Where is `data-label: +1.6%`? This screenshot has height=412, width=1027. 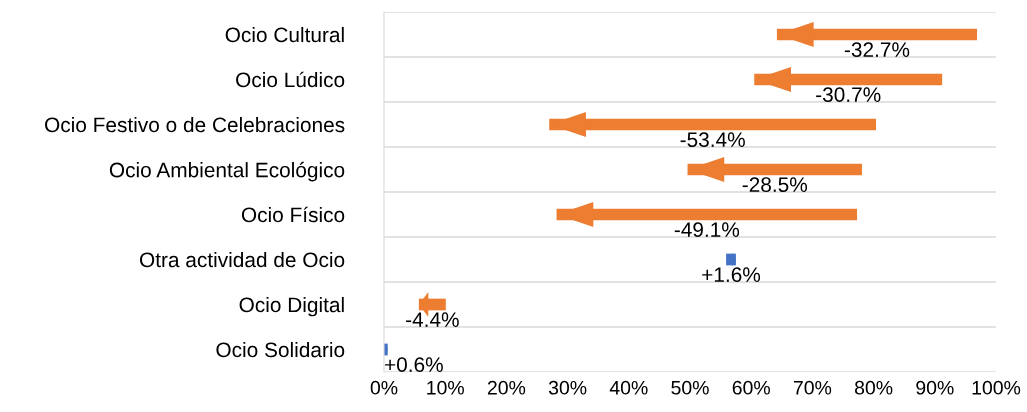 data-label: +1.6% is located at coordinates (731, 274).